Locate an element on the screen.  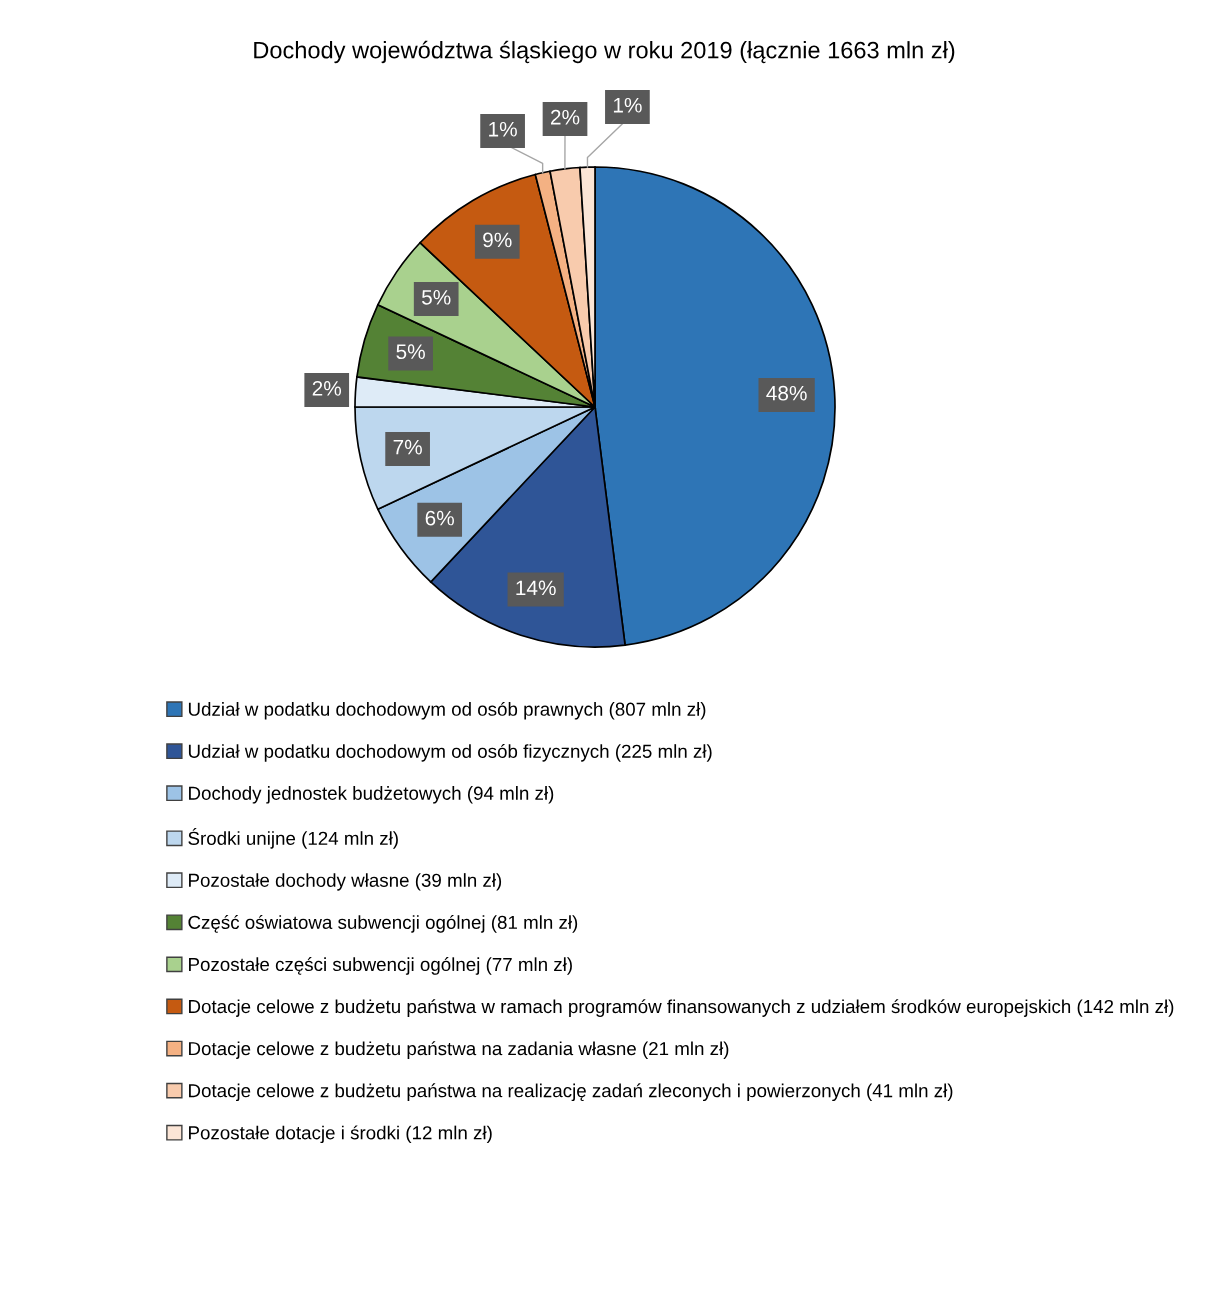
legend-label: Udział w podatku dochodowym od osób prawnych (807 mln zł) is located at coordinates (447, 710).